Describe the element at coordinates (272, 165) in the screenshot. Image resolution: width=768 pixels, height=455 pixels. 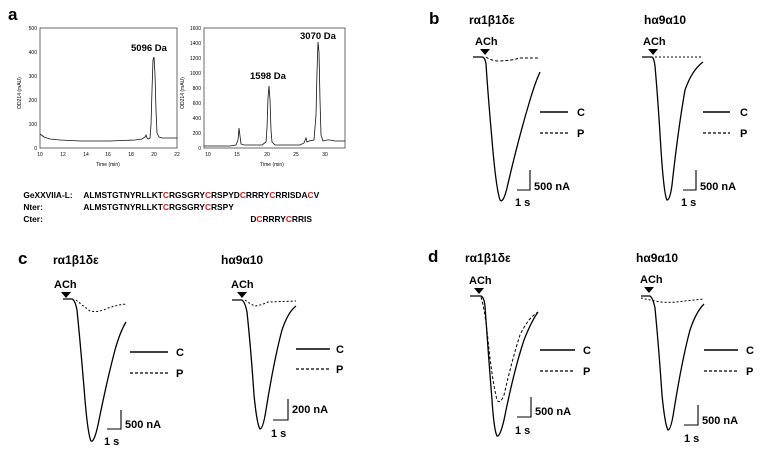
I see `chromatogram-right-xlabel: Time (min)` at that location.